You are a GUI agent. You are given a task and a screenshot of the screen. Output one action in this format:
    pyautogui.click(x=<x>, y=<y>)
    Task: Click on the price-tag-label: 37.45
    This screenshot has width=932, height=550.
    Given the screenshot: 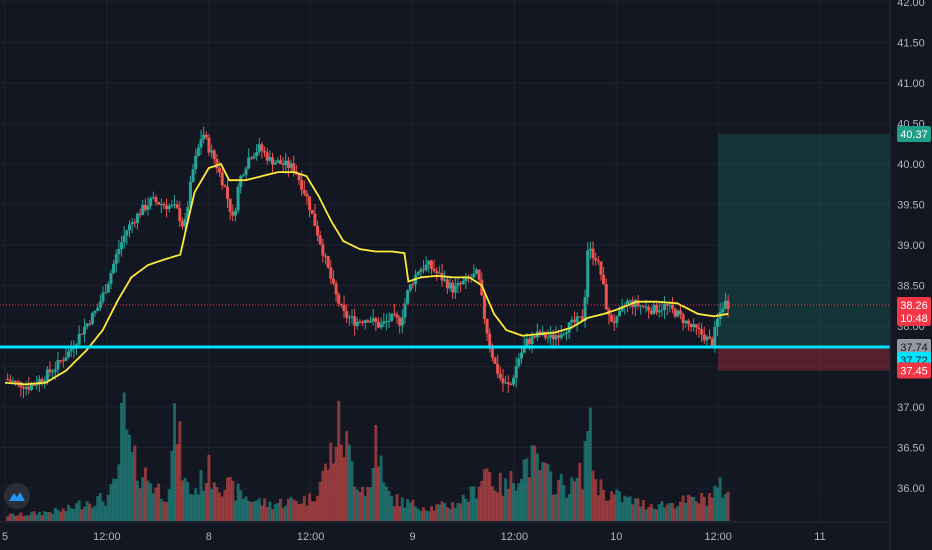 What is the action you would take?
    pyautogui.click(x=914, y=372)
    